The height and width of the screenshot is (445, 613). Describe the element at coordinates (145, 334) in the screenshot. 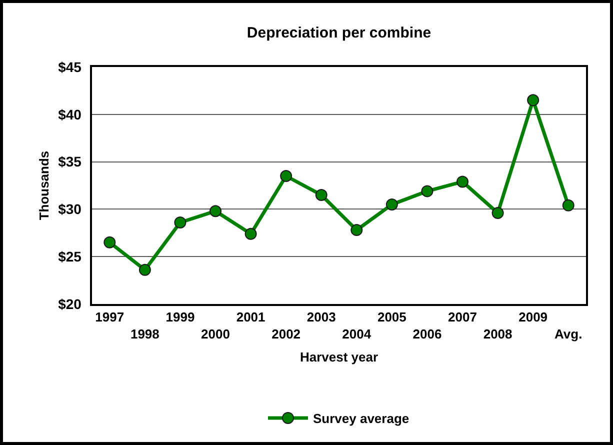

I see `x-tick-label: 1998` at that location.